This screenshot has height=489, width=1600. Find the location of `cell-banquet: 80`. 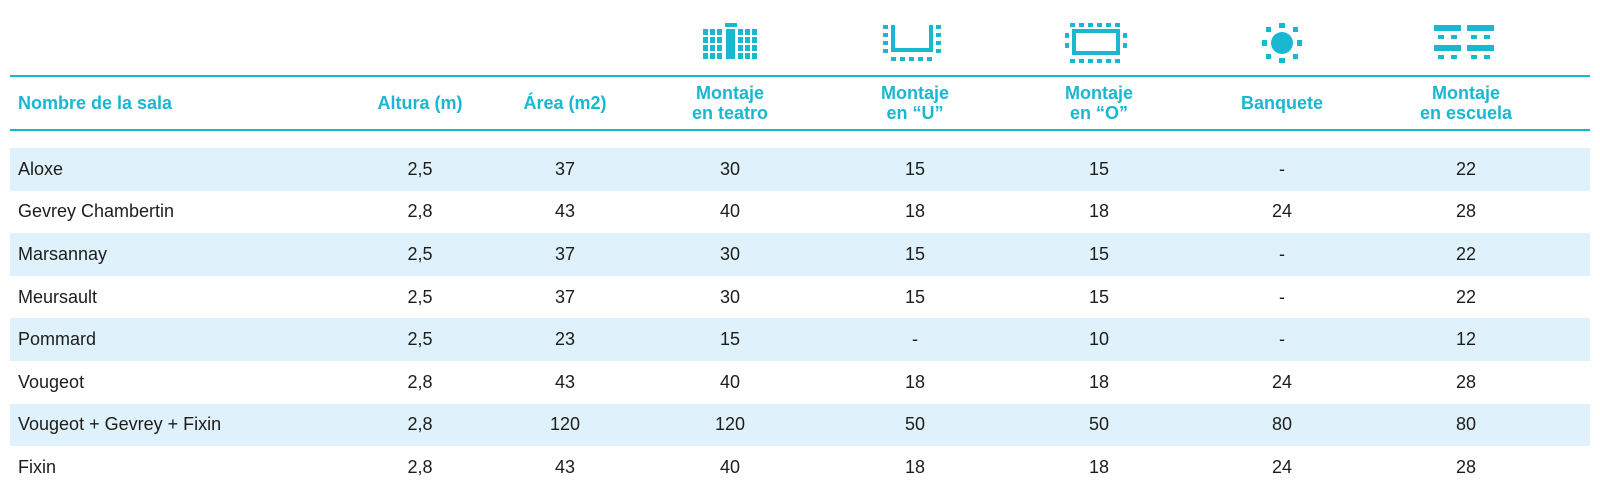

cell-banquet: 80 is located at coordinates (1282, 424).